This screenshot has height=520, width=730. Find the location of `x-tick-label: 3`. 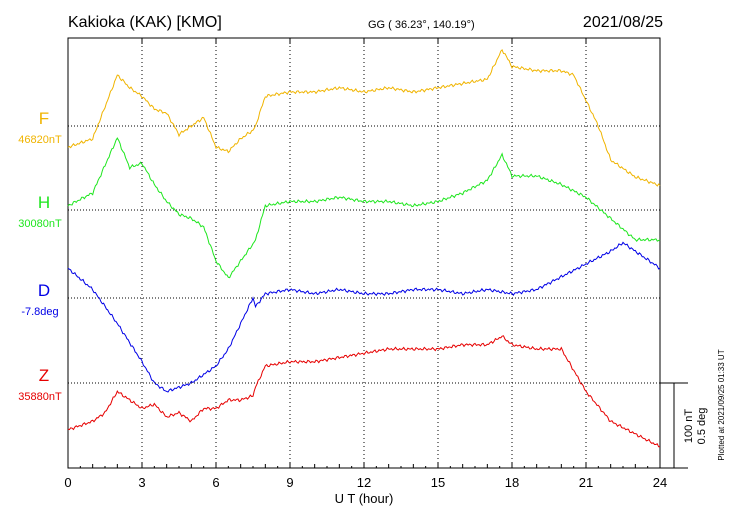

x-tick-label: 3 is located at coordinates (141, 482).